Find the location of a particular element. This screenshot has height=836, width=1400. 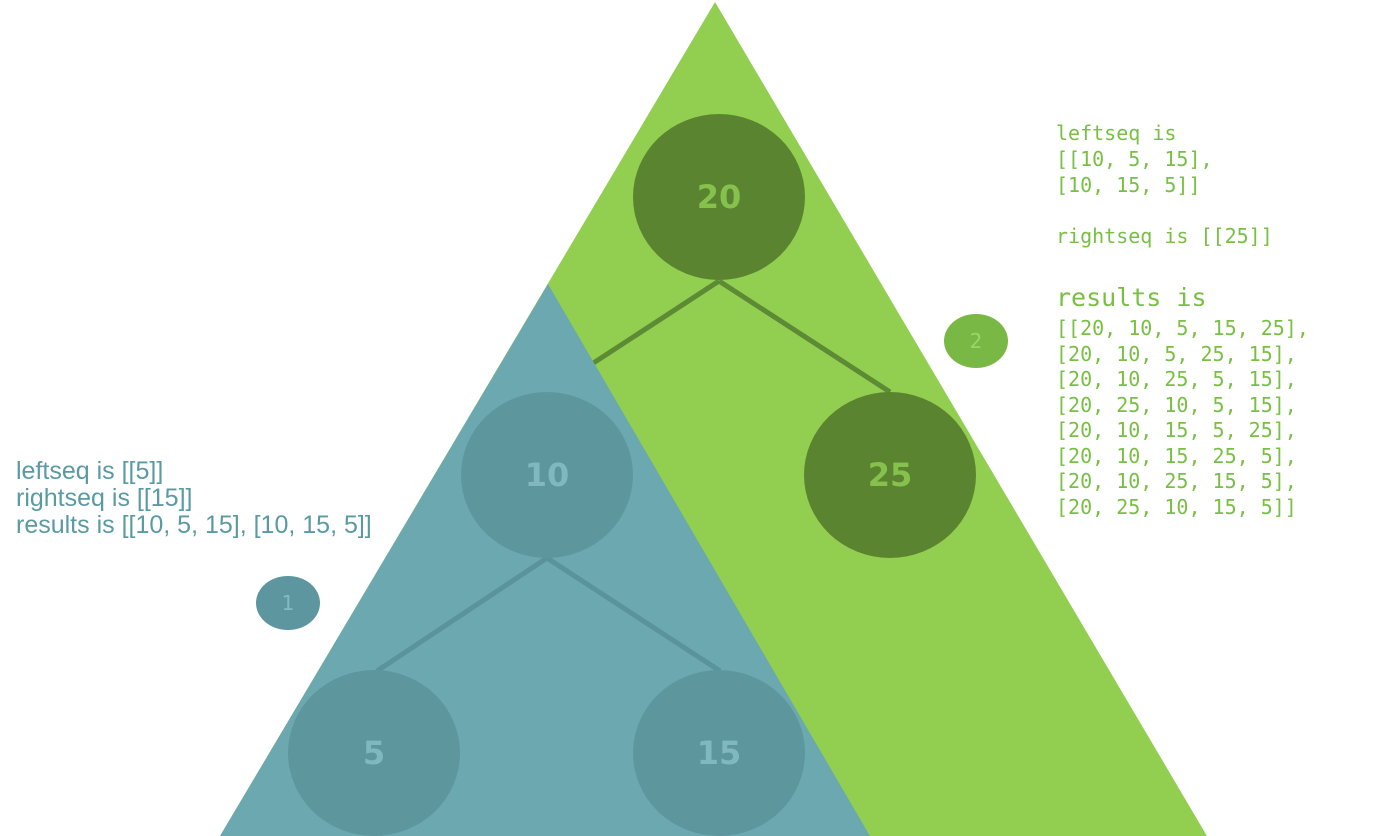

tree-node-label: 25 is located at coordinates (890, 475).